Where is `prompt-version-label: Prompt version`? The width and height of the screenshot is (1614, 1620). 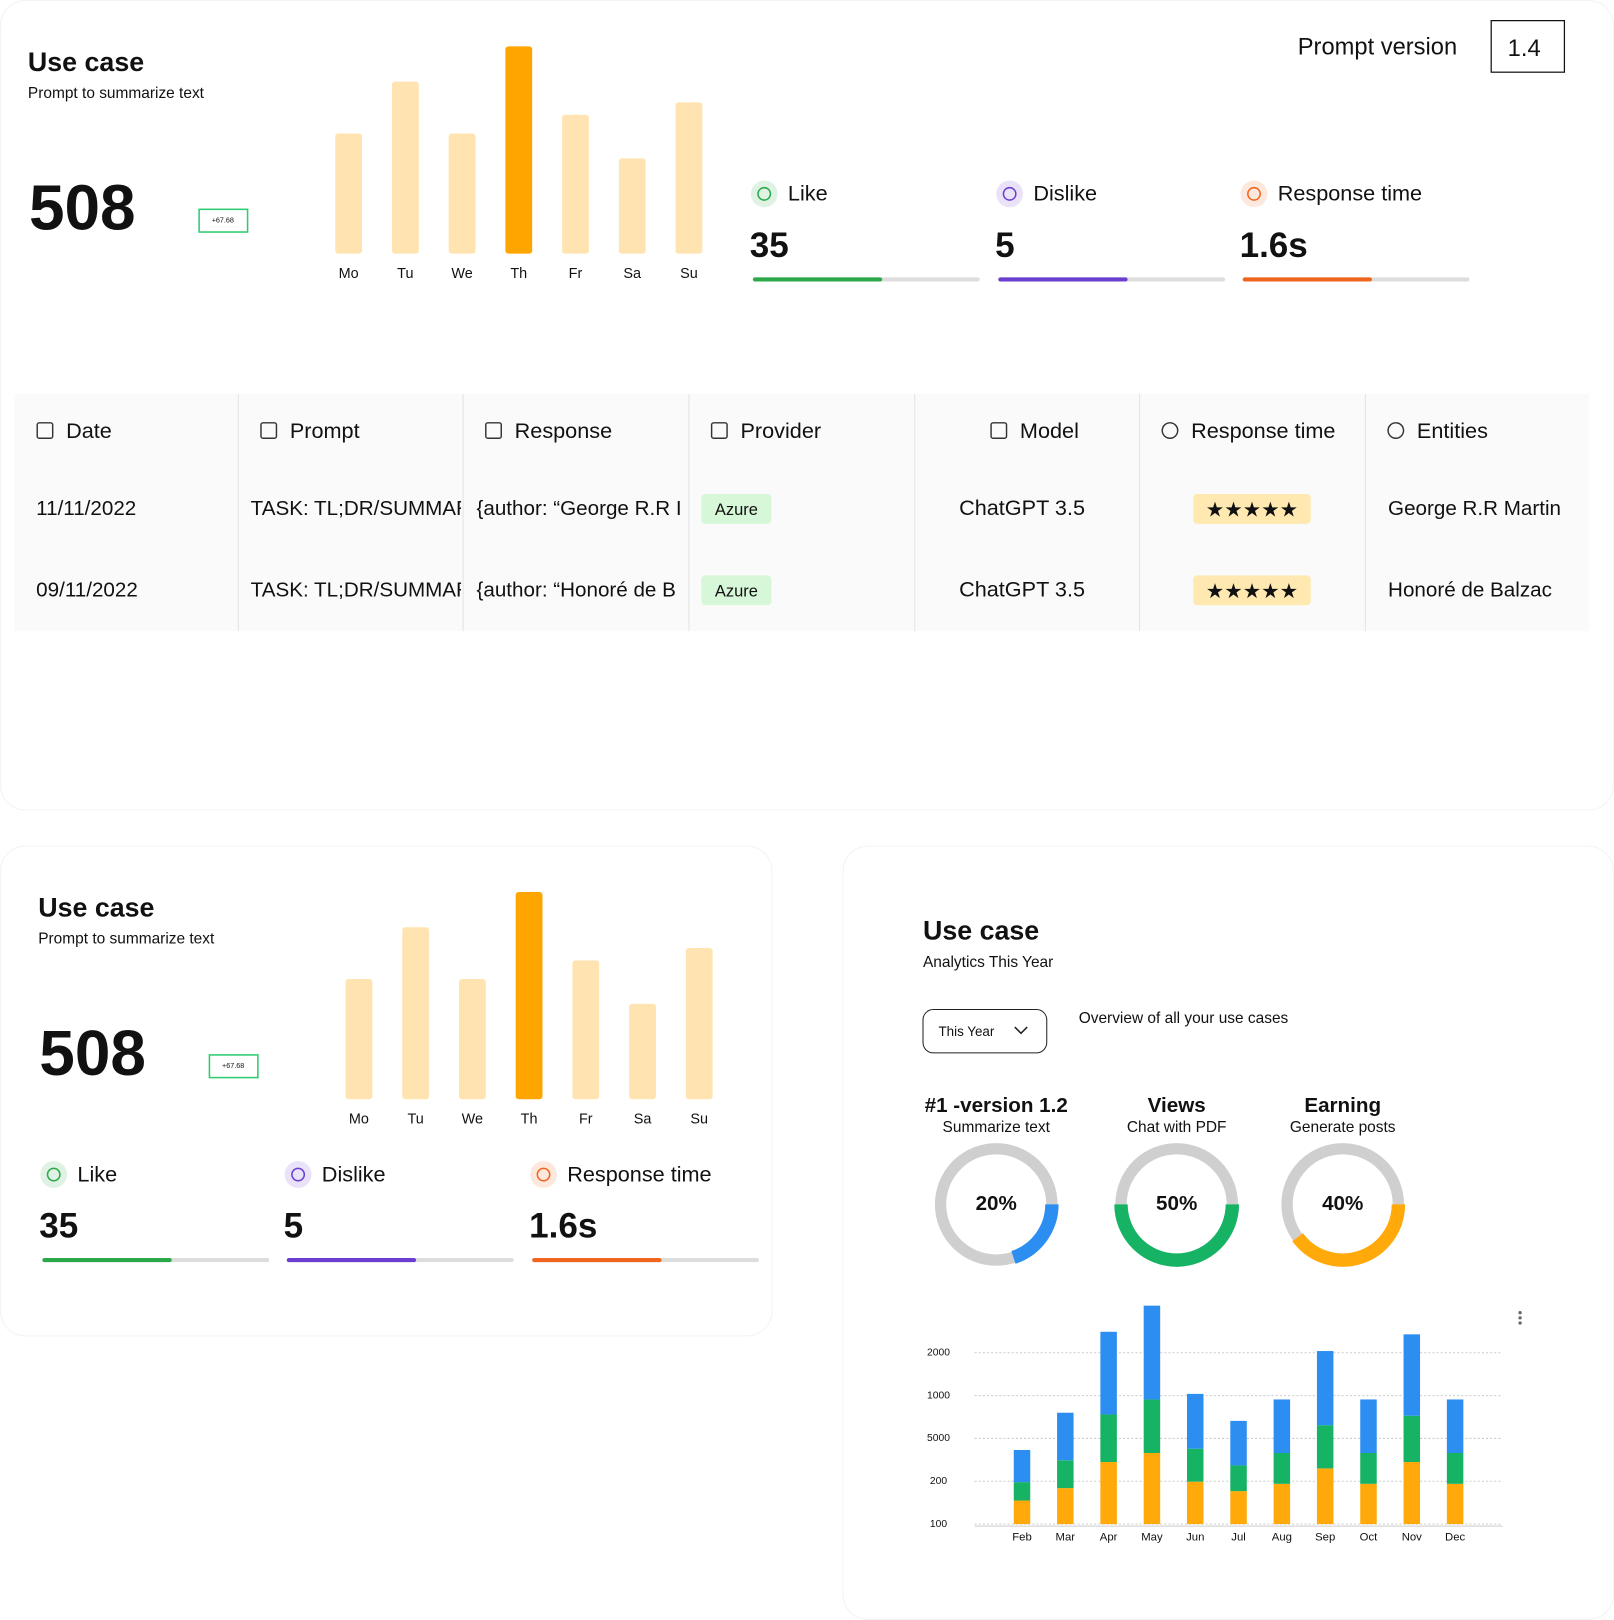 prompt-version-label: Prompt version is located at coordinates (1377, 48).